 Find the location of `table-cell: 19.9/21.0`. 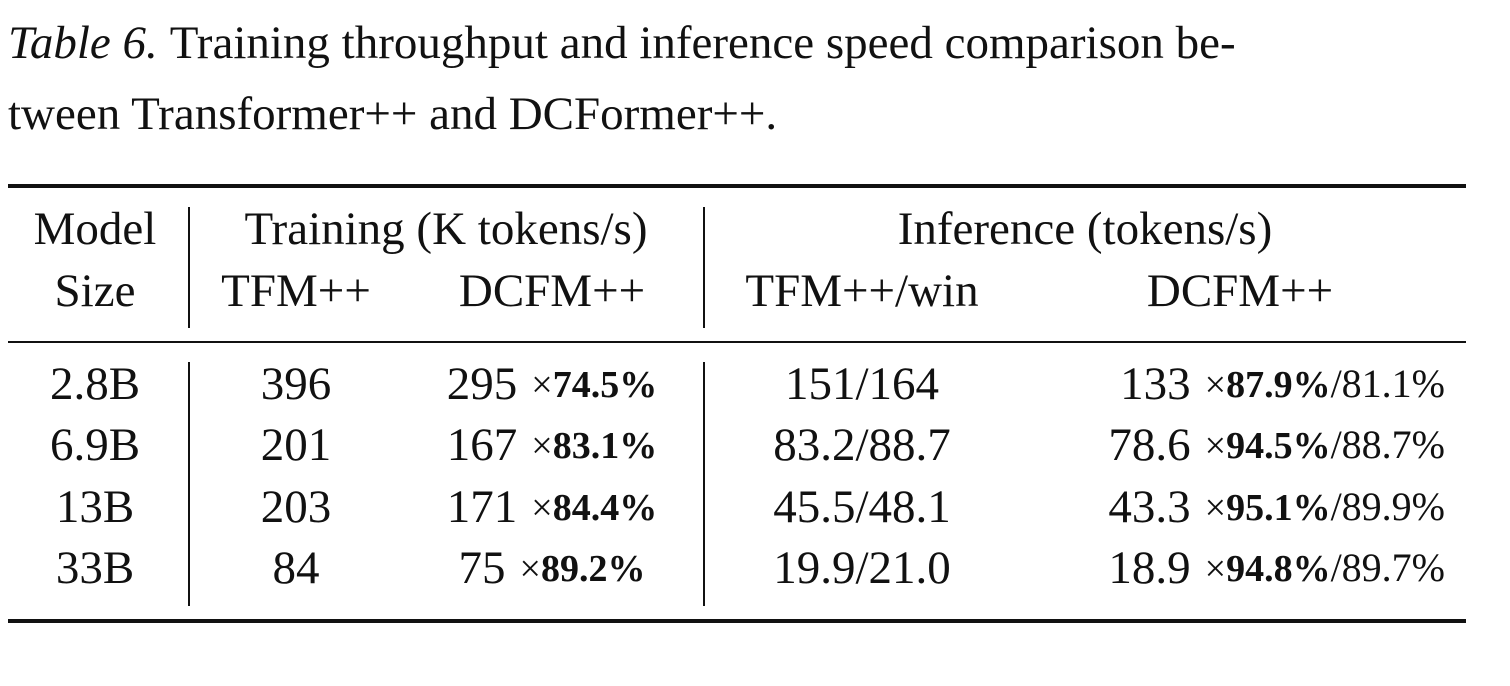

table-cell: 19.9/21.0 is located at coordinates (862, 568).